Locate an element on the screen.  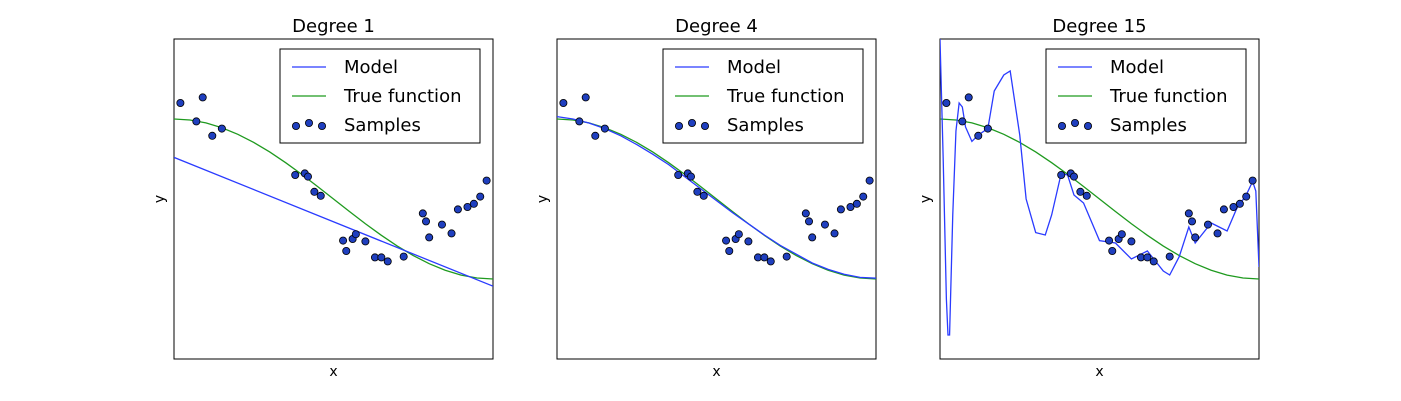
y-axis-label: y is located at coordinates (926, 199).